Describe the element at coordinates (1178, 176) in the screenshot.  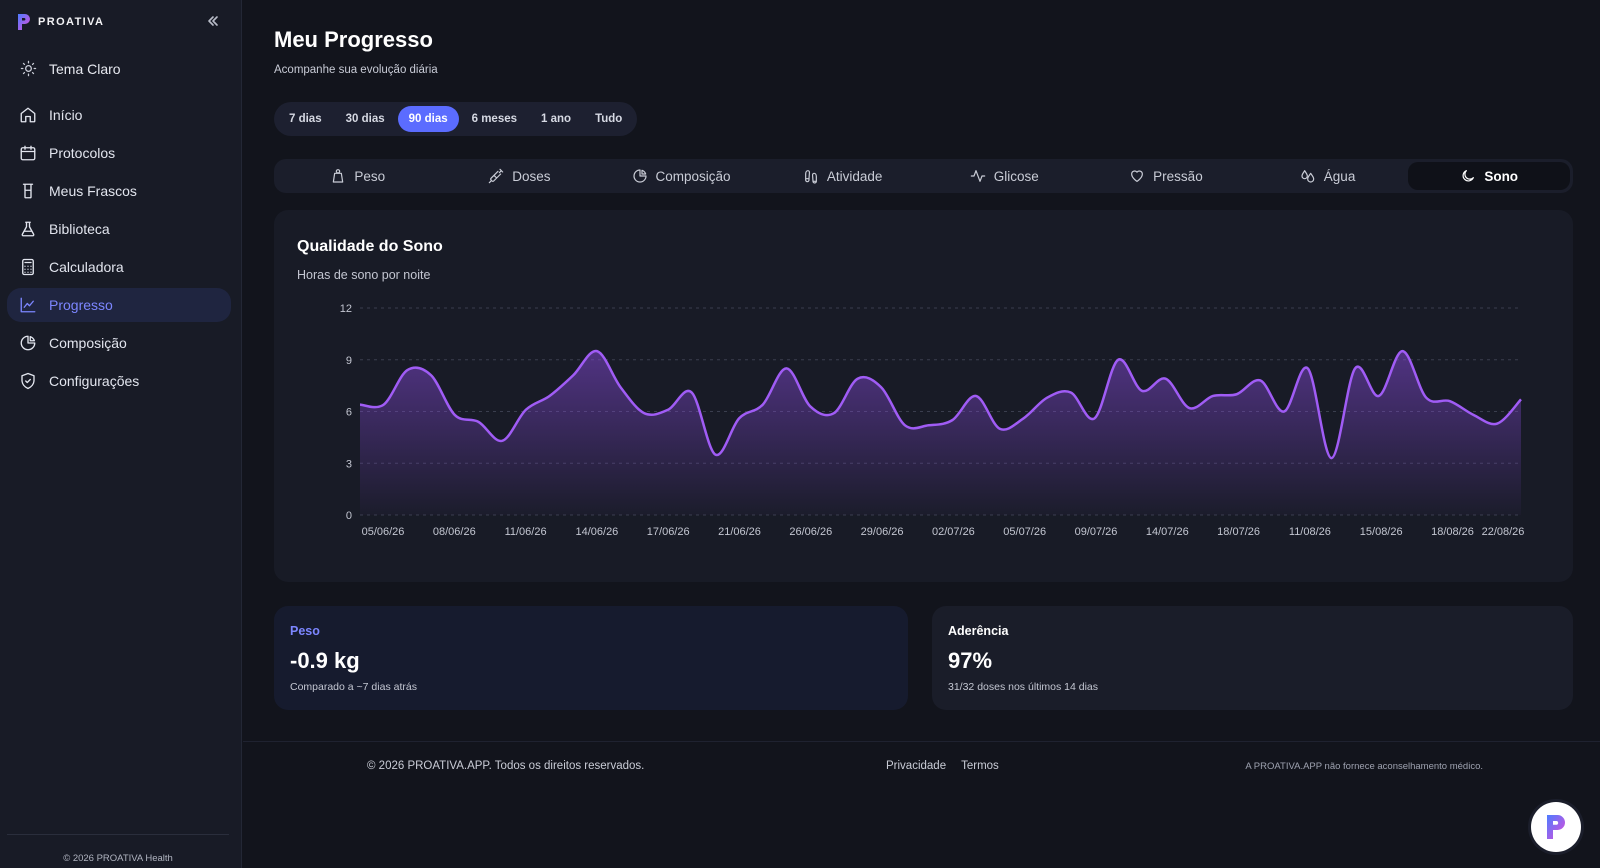
I see `tab-label: Pressão` at that location.